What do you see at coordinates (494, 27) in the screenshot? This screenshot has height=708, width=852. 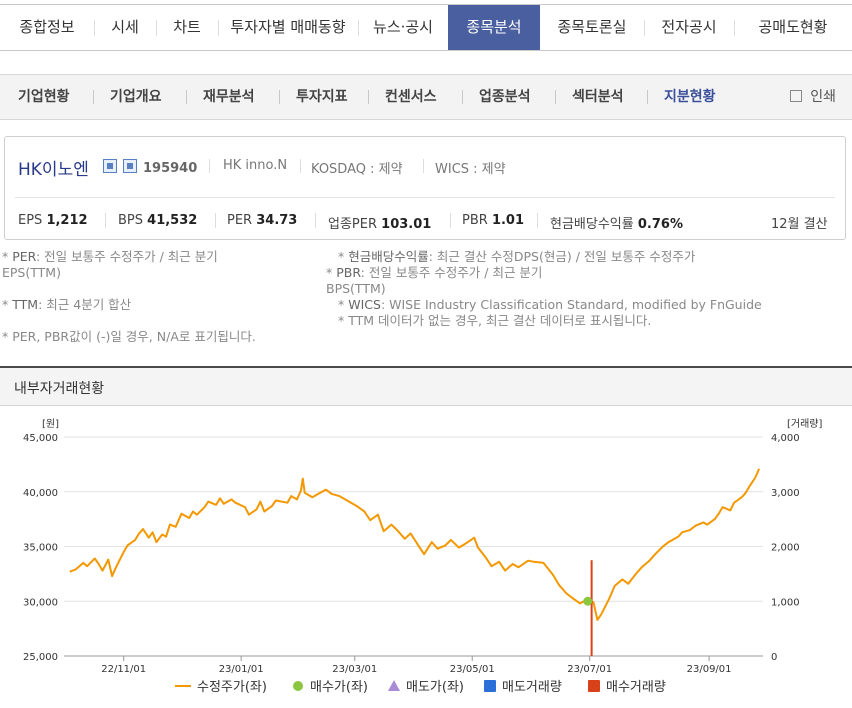 I see `tab-5: 종목분석` at bounding box center [494, 27].